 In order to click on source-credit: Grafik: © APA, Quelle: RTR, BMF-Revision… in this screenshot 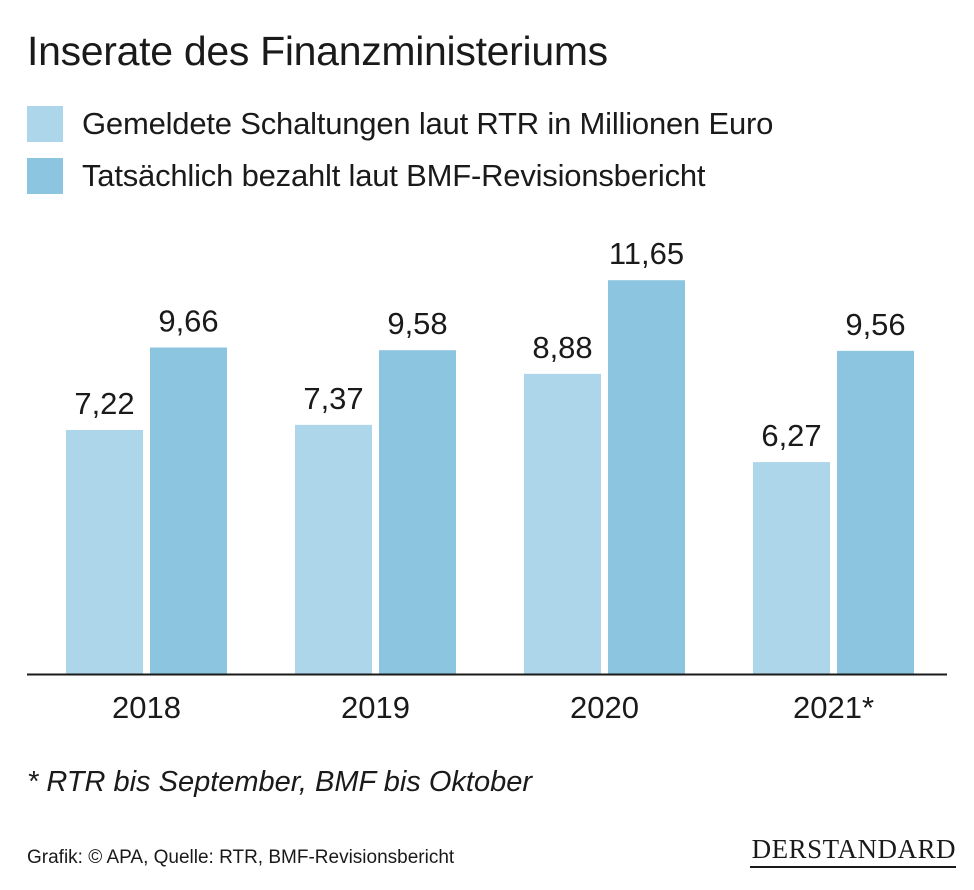, I will do `click(241, 857)`.